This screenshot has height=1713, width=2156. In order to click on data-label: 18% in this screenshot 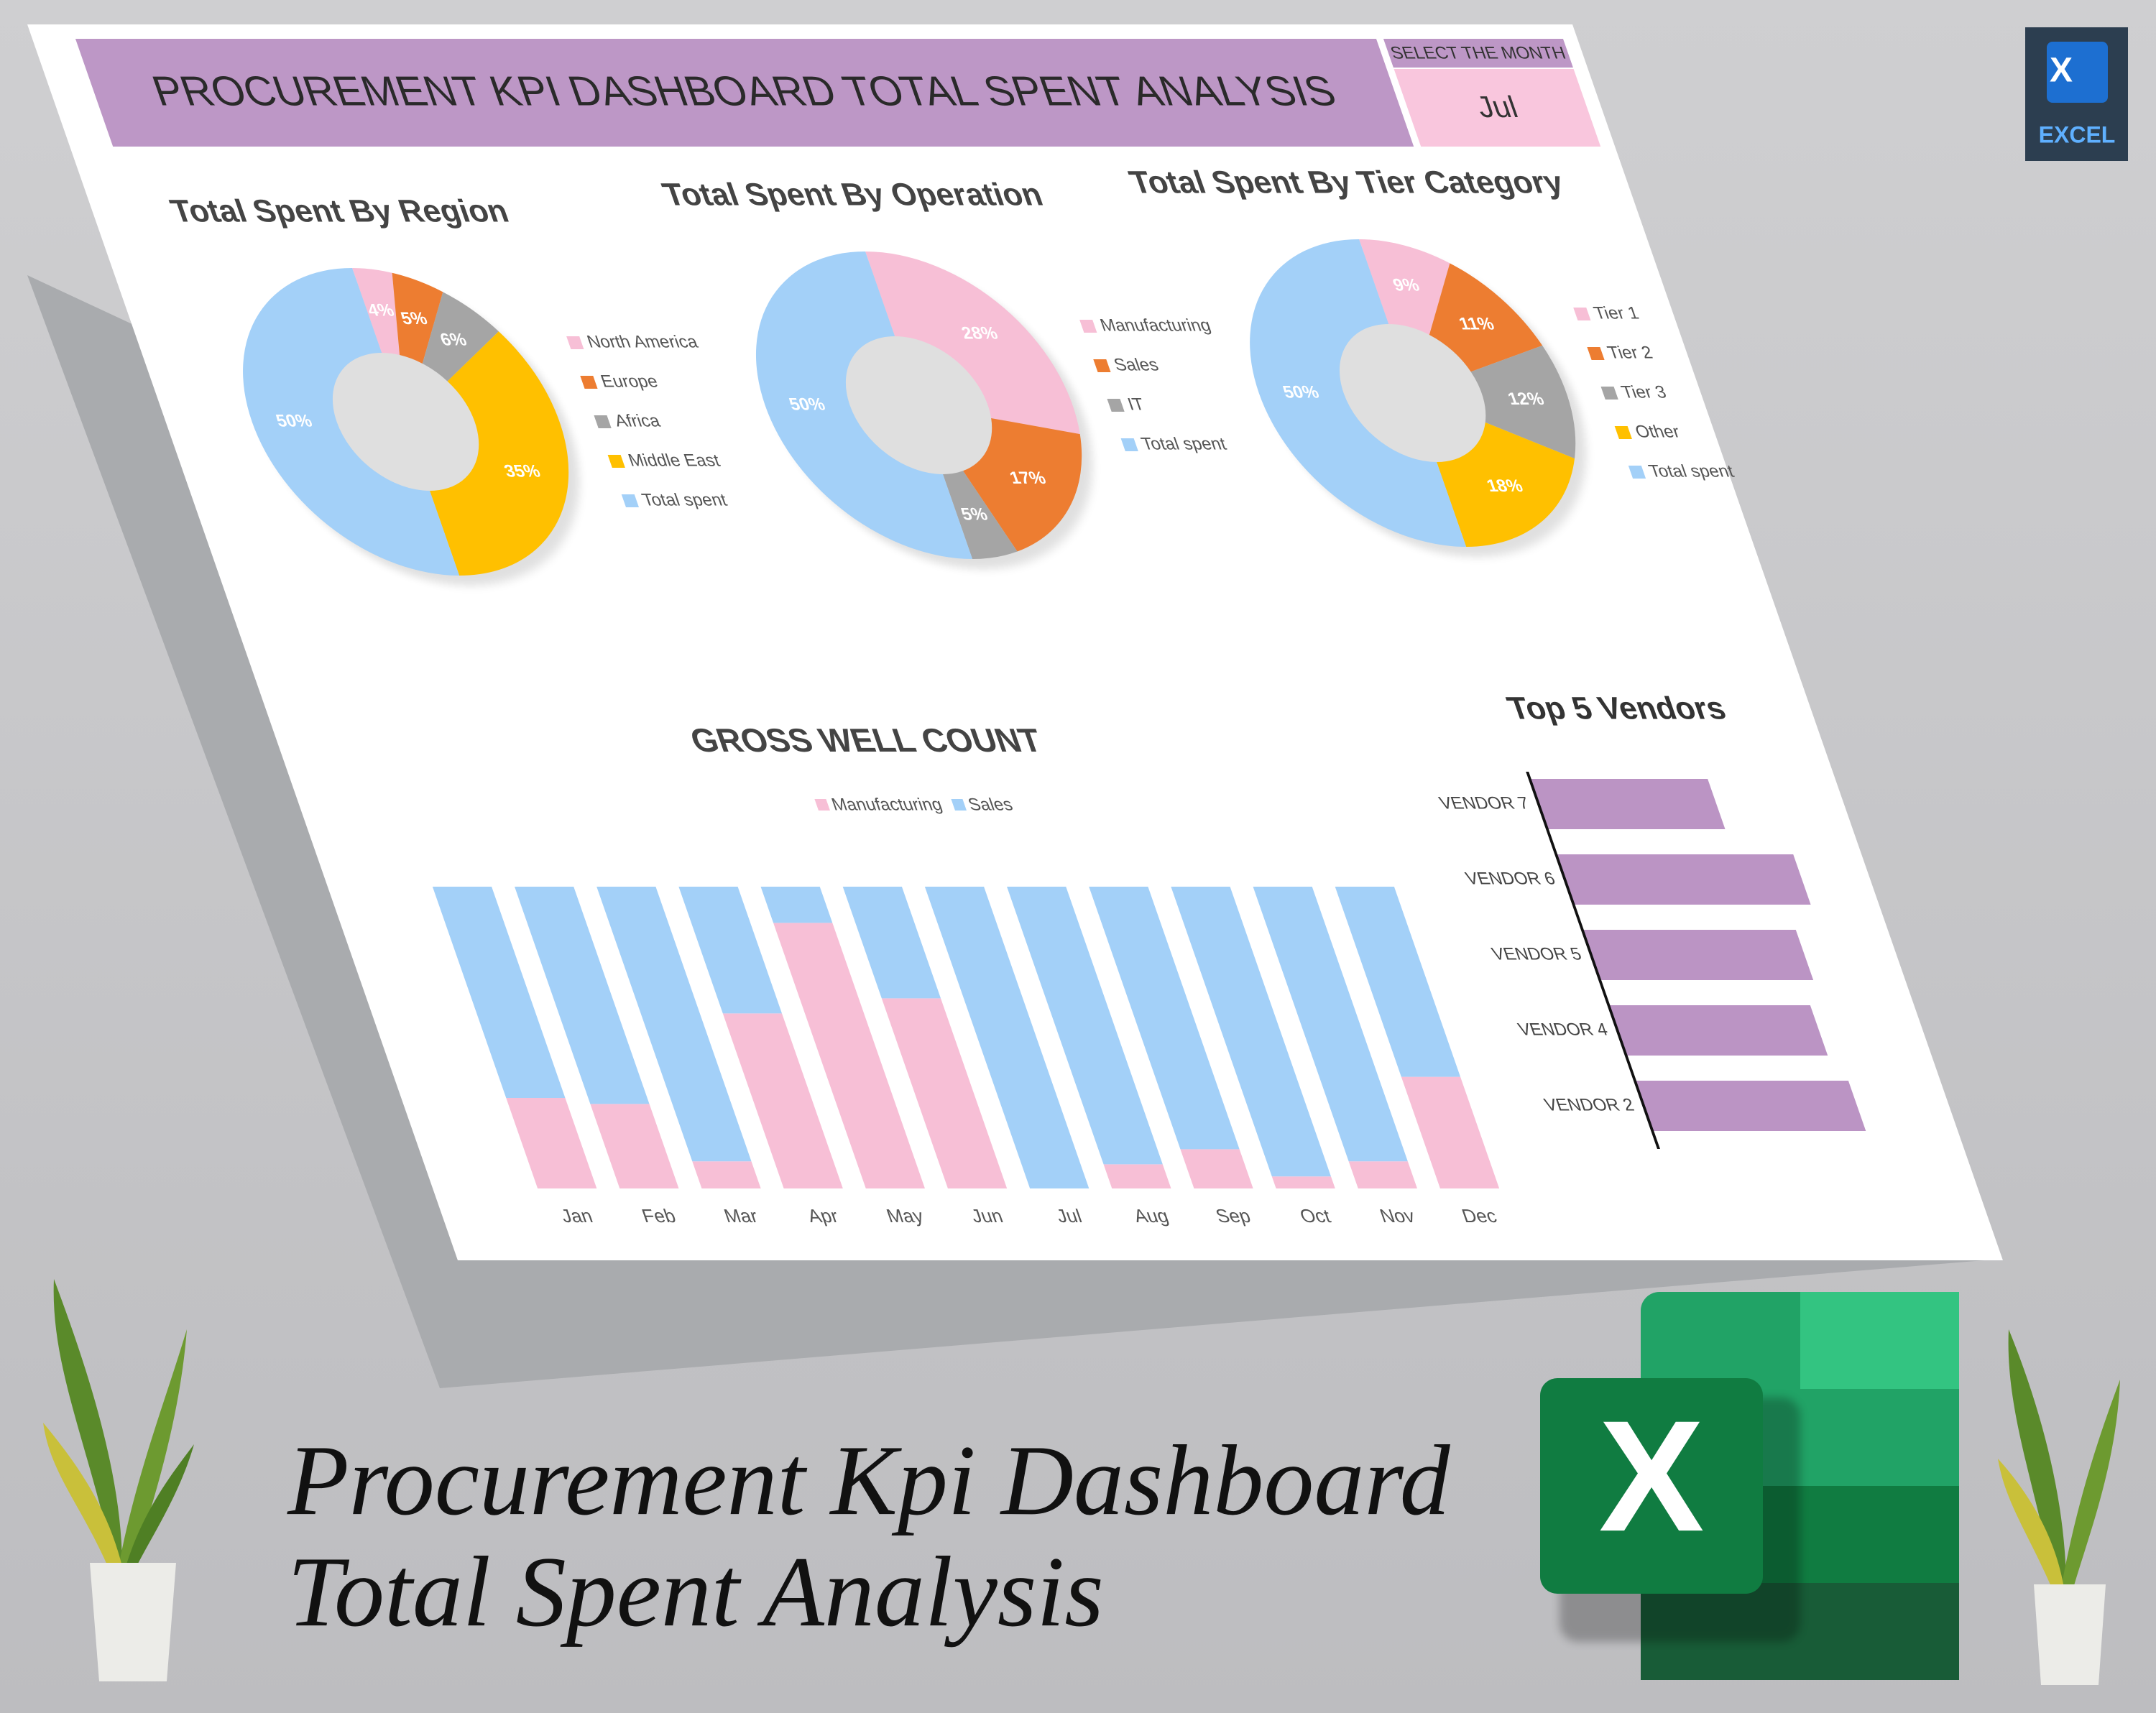, I will do `click(1505, 486)`.